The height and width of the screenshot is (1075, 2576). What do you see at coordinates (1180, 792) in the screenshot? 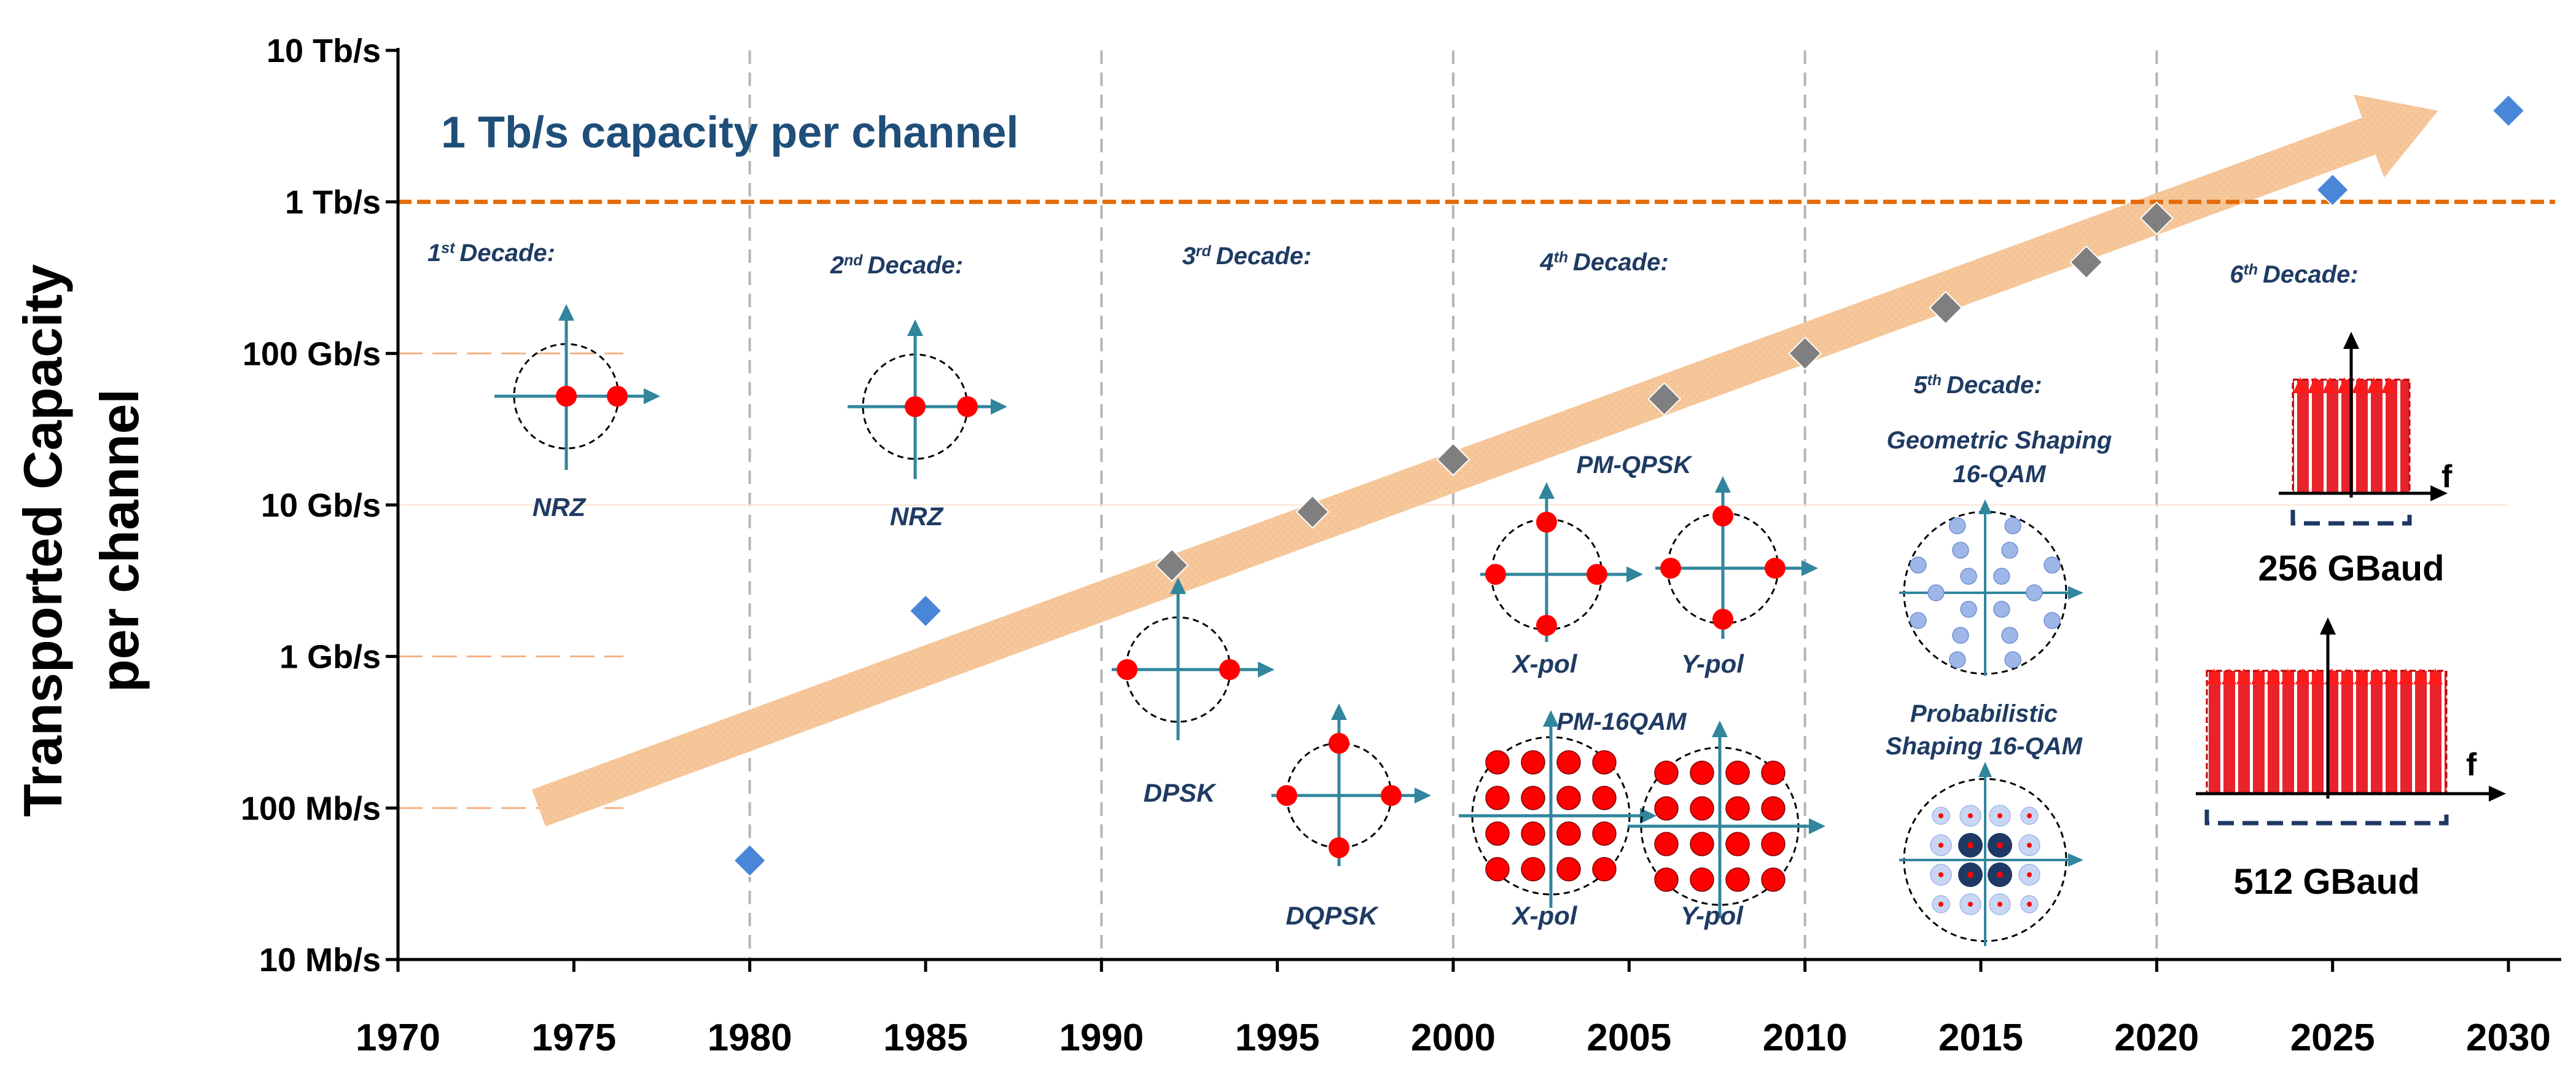
I see `dpsk-label: DPSK` at bounding box center [1180, 792].